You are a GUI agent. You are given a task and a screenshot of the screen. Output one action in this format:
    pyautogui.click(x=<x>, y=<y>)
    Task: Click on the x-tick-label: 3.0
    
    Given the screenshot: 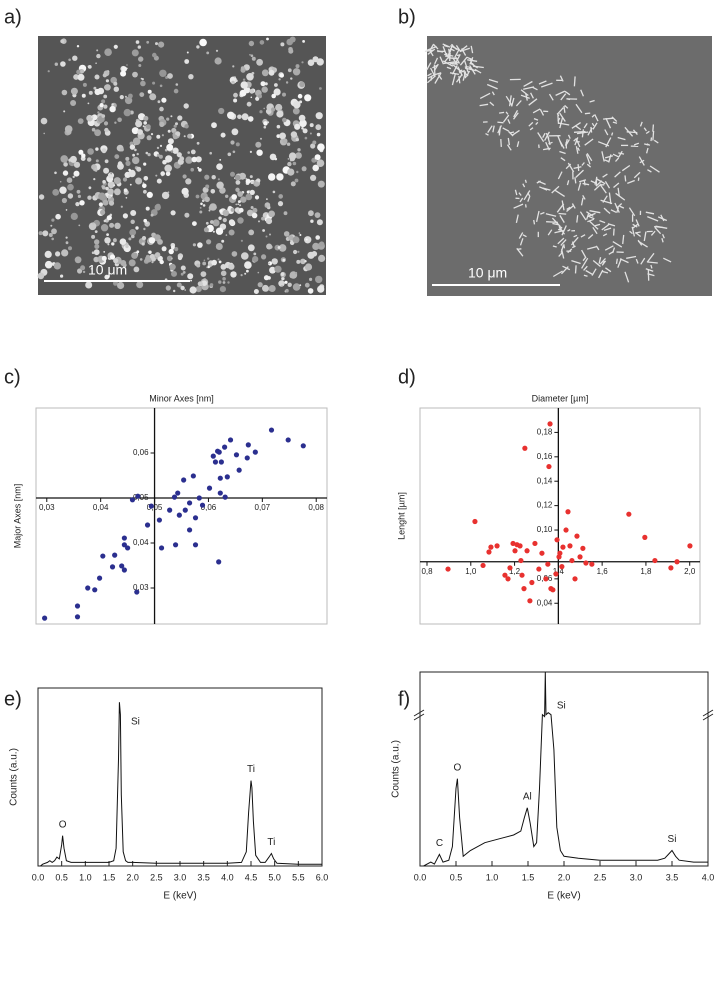 What is the action you would take?
    pyautogui.click(x=636, y=877)
    